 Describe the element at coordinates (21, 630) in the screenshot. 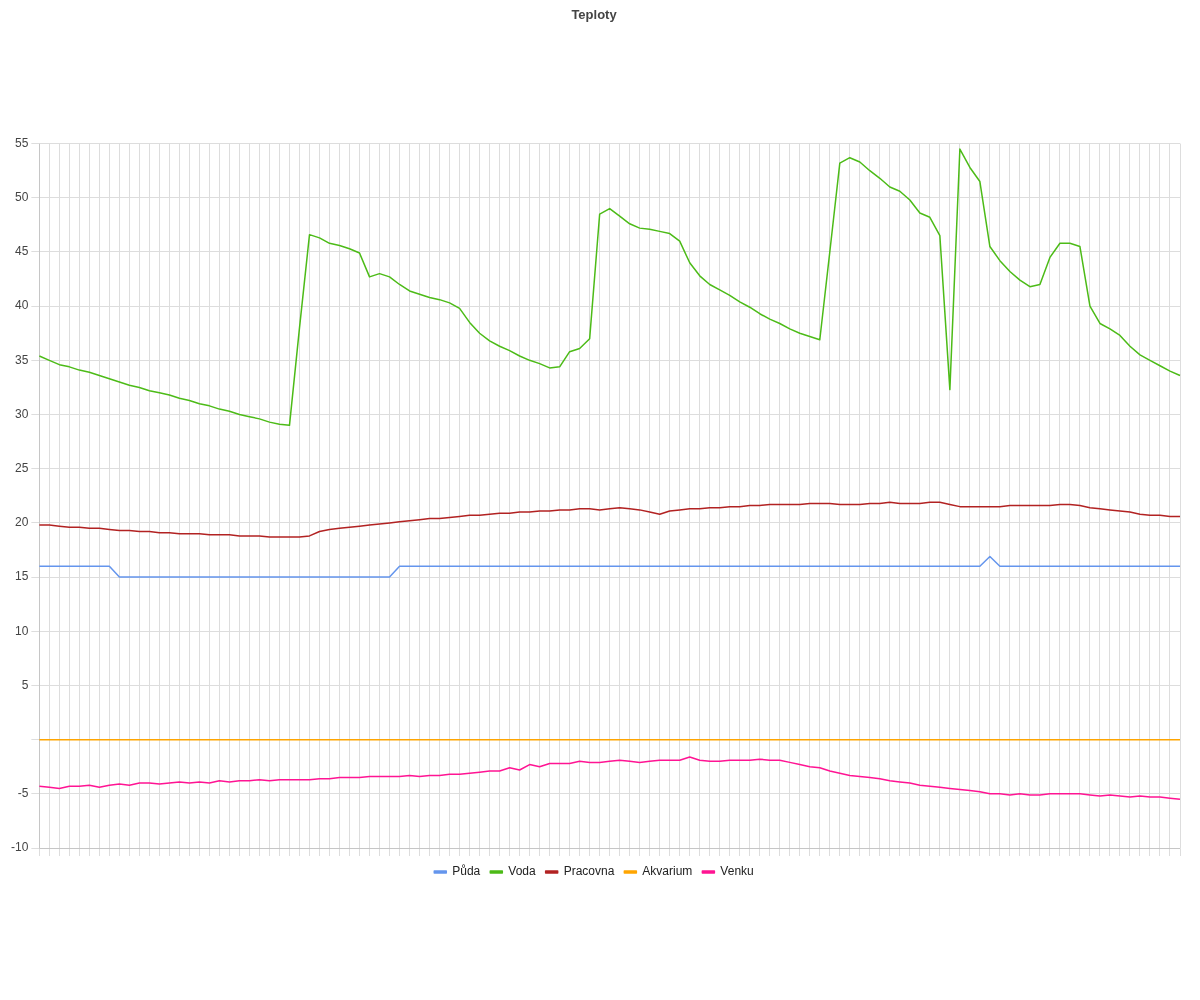

I see `y-tick-label: 10` at that location.